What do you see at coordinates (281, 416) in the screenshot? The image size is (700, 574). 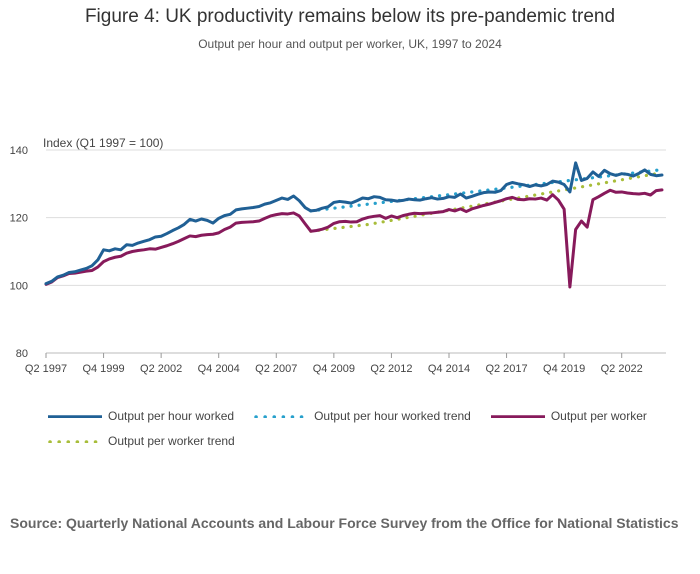 I see `legend-swatch-hour-trend` at bounding box center [281, 416].